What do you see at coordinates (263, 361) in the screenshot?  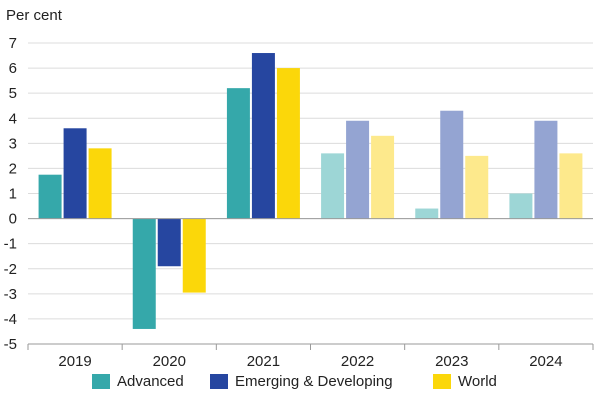 I see `x-tick-label-2021: 2021` at bounding box center [263, 361].